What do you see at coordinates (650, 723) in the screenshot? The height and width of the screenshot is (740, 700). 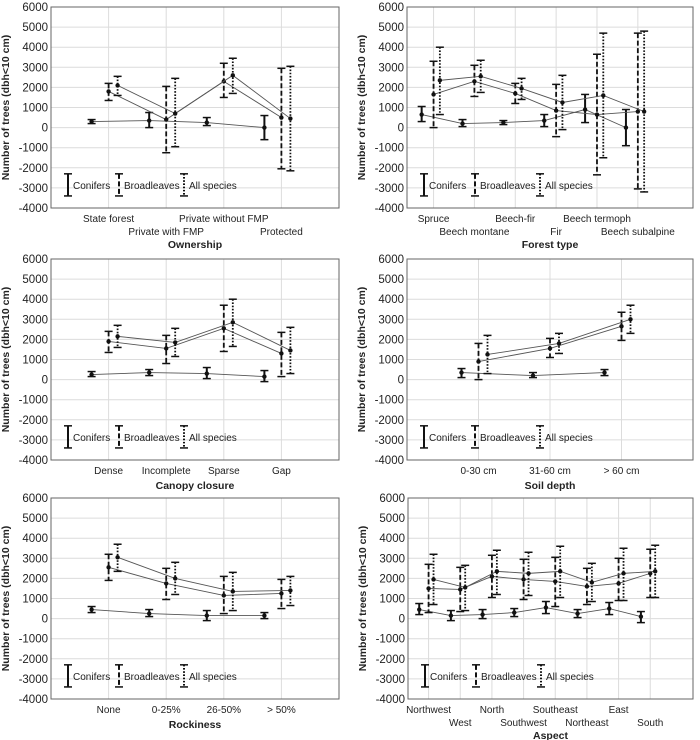 I see `x-category-label: South` at bounding box center [650, 723].